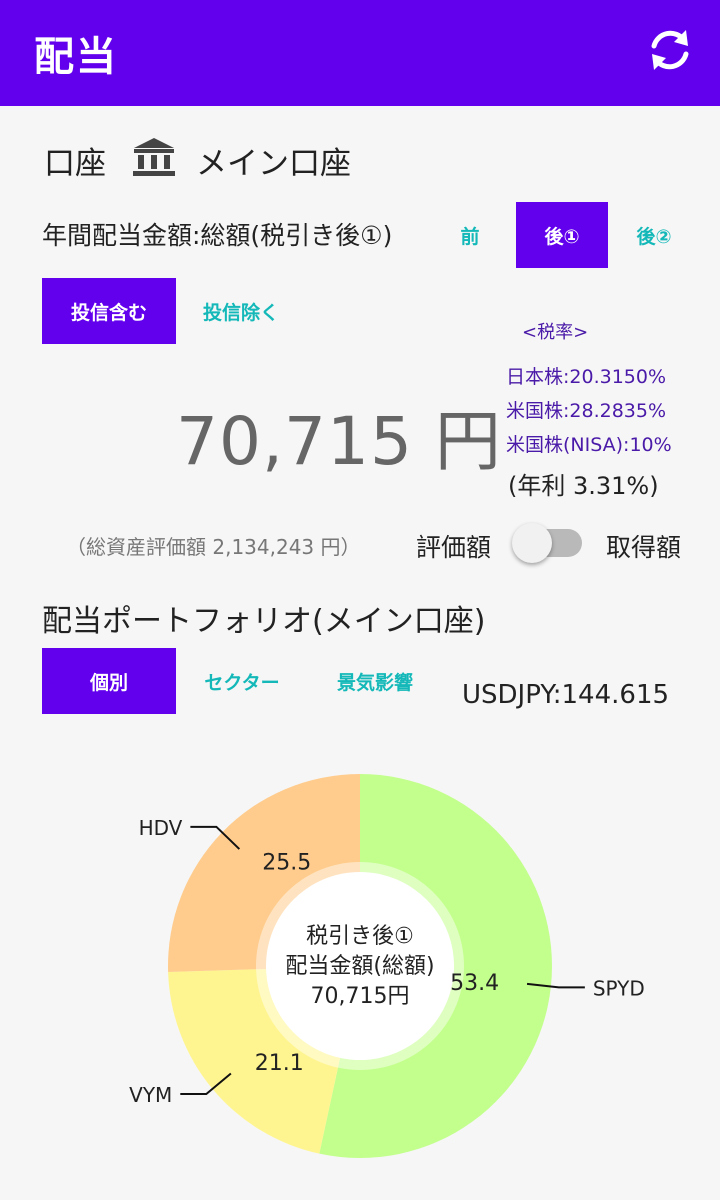 The width and height of the screenshot is (720, 1200). Describe the element at coordinates (474, 983) in the screenshot. I see `value-label-spyd: 53.4` at that location.